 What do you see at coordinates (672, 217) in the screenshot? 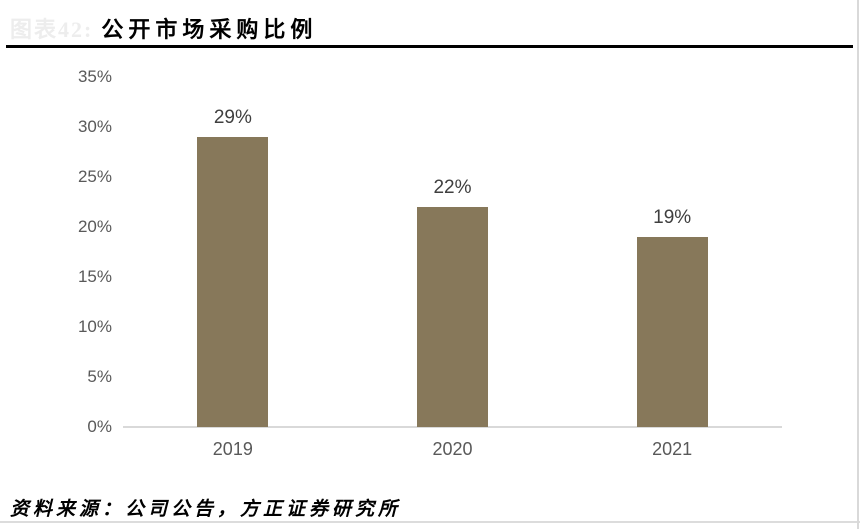
I see `bar-value-label: 19%` at bounding box center [672, 217].